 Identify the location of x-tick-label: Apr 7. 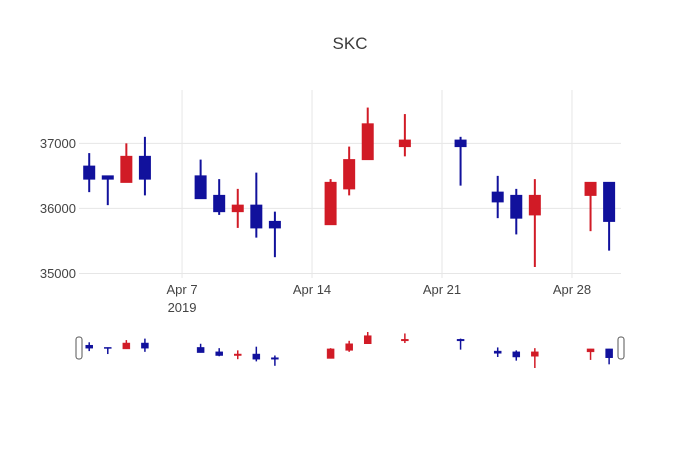
(182, 289).